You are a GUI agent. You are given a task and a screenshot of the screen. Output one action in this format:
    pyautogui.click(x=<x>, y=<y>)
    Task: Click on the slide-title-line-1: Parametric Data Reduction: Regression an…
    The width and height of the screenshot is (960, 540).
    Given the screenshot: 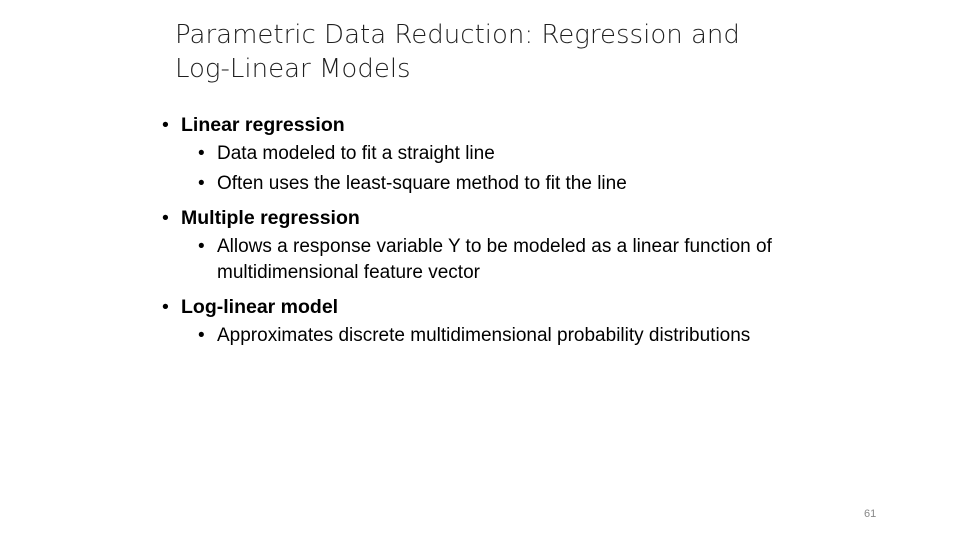 What is the action you would take?
    pyautogui.click(x=457, y=35)
    